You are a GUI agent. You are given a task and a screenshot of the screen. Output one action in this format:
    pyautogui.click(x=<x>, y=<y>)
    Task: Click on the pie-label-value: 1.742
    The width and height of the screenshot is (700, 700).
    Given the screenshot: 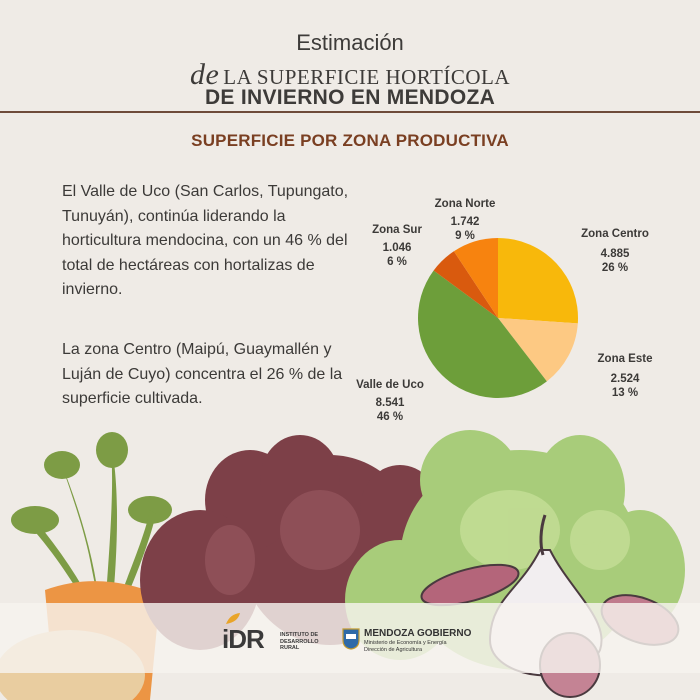 What is the action you would take?
    pyautogui.click(x=465, y=222)
    